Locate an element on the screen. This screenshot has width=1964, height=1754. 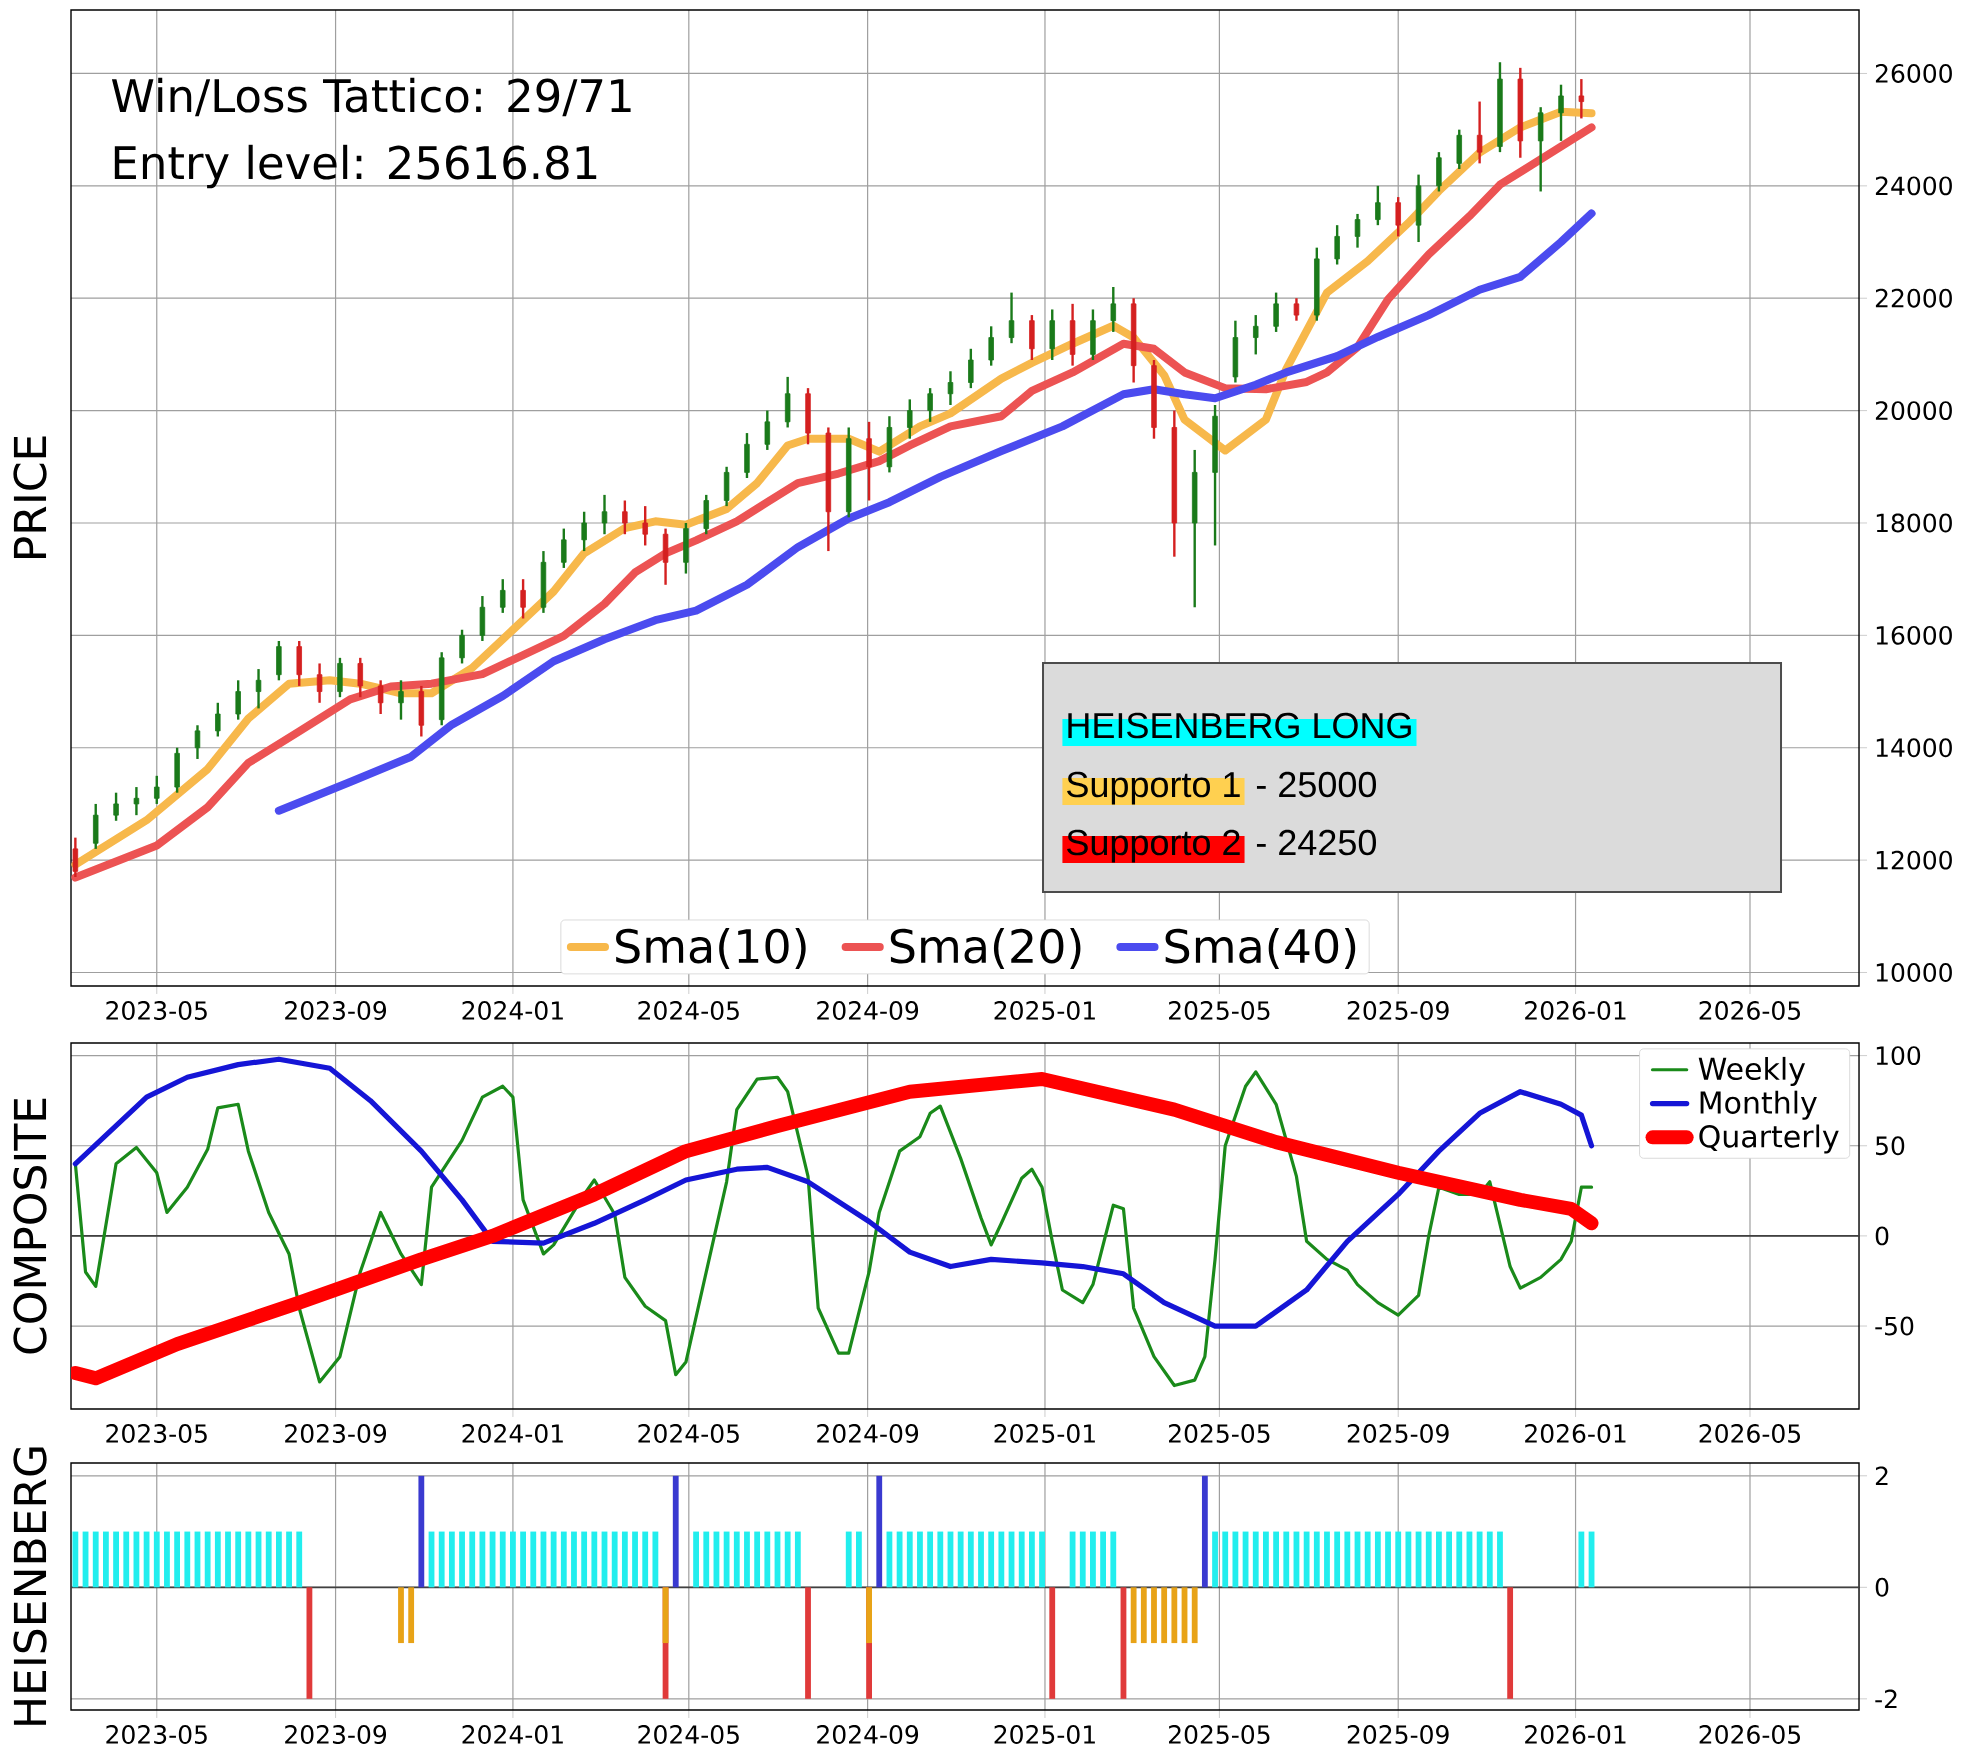
x-tick-label: 2025-01 is located at coordinates (1044, 1734).